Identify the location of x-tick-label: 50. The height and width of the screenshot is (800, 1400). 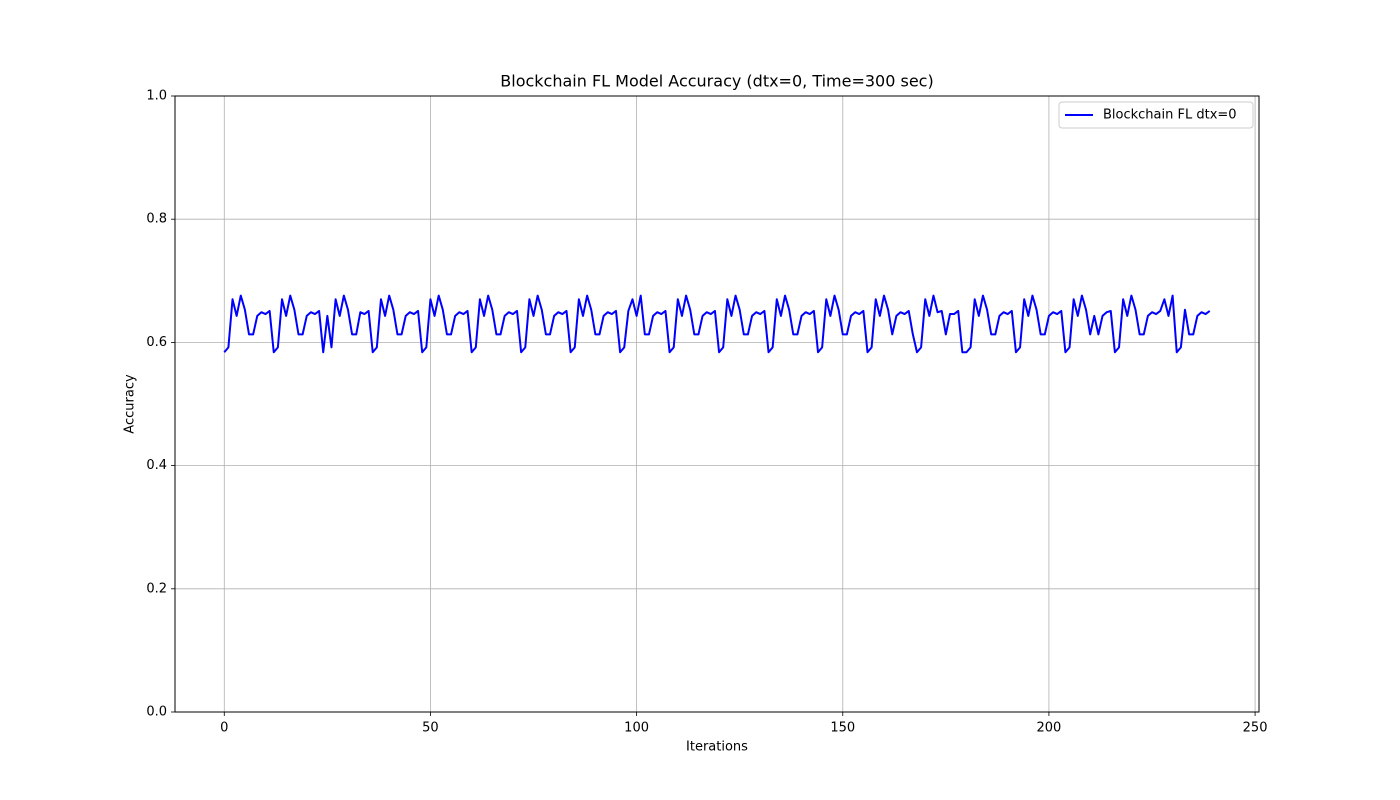
(430, 728).